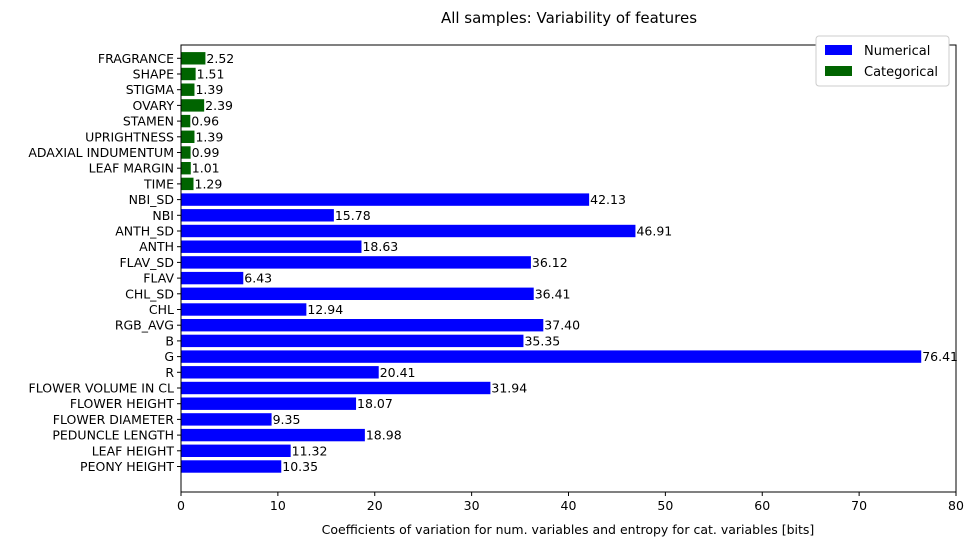 This screenshot has width=972, height=547. Describe the element at coordinates (149, 293) in the screenshot. I see `y-tick-label-chl-sd: CHL_SD` at that location.